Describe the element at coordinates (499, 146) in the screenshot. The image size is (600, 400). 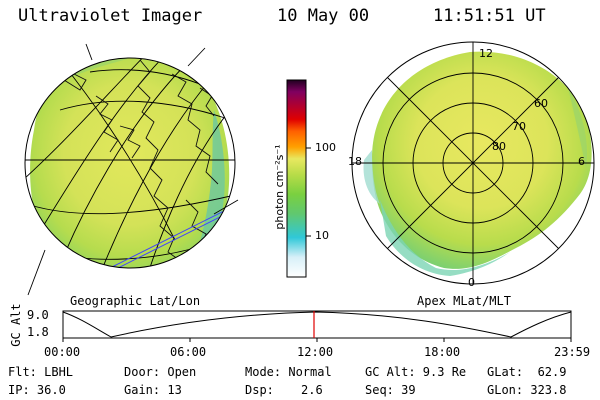
I see `mlat-label-80: 80` at that location.